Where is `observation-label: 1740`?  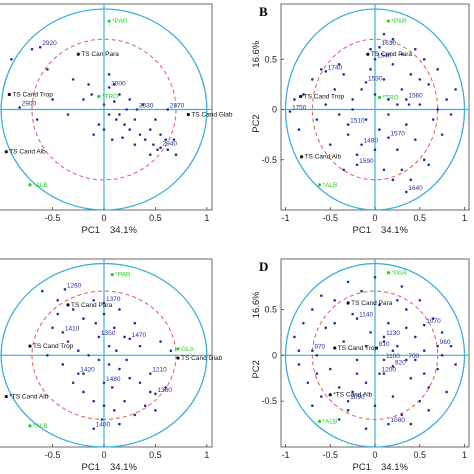 observation-label: 1740 is located at coordinates (335, 67).